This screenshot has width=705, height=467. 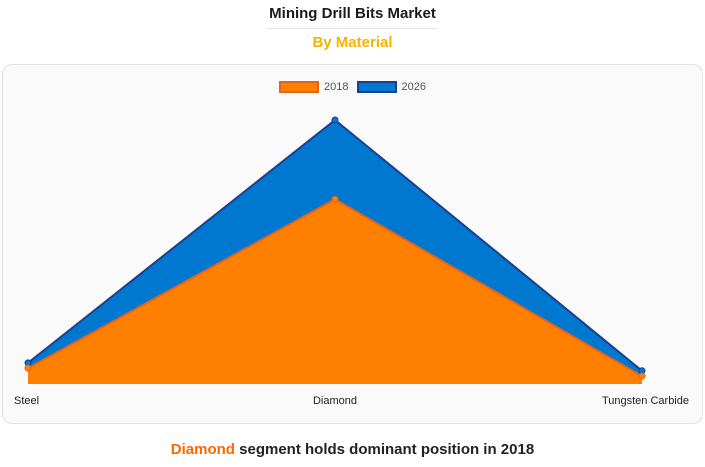 I want to click on legend-item-2026: 2026, so click(x=391, y=87).